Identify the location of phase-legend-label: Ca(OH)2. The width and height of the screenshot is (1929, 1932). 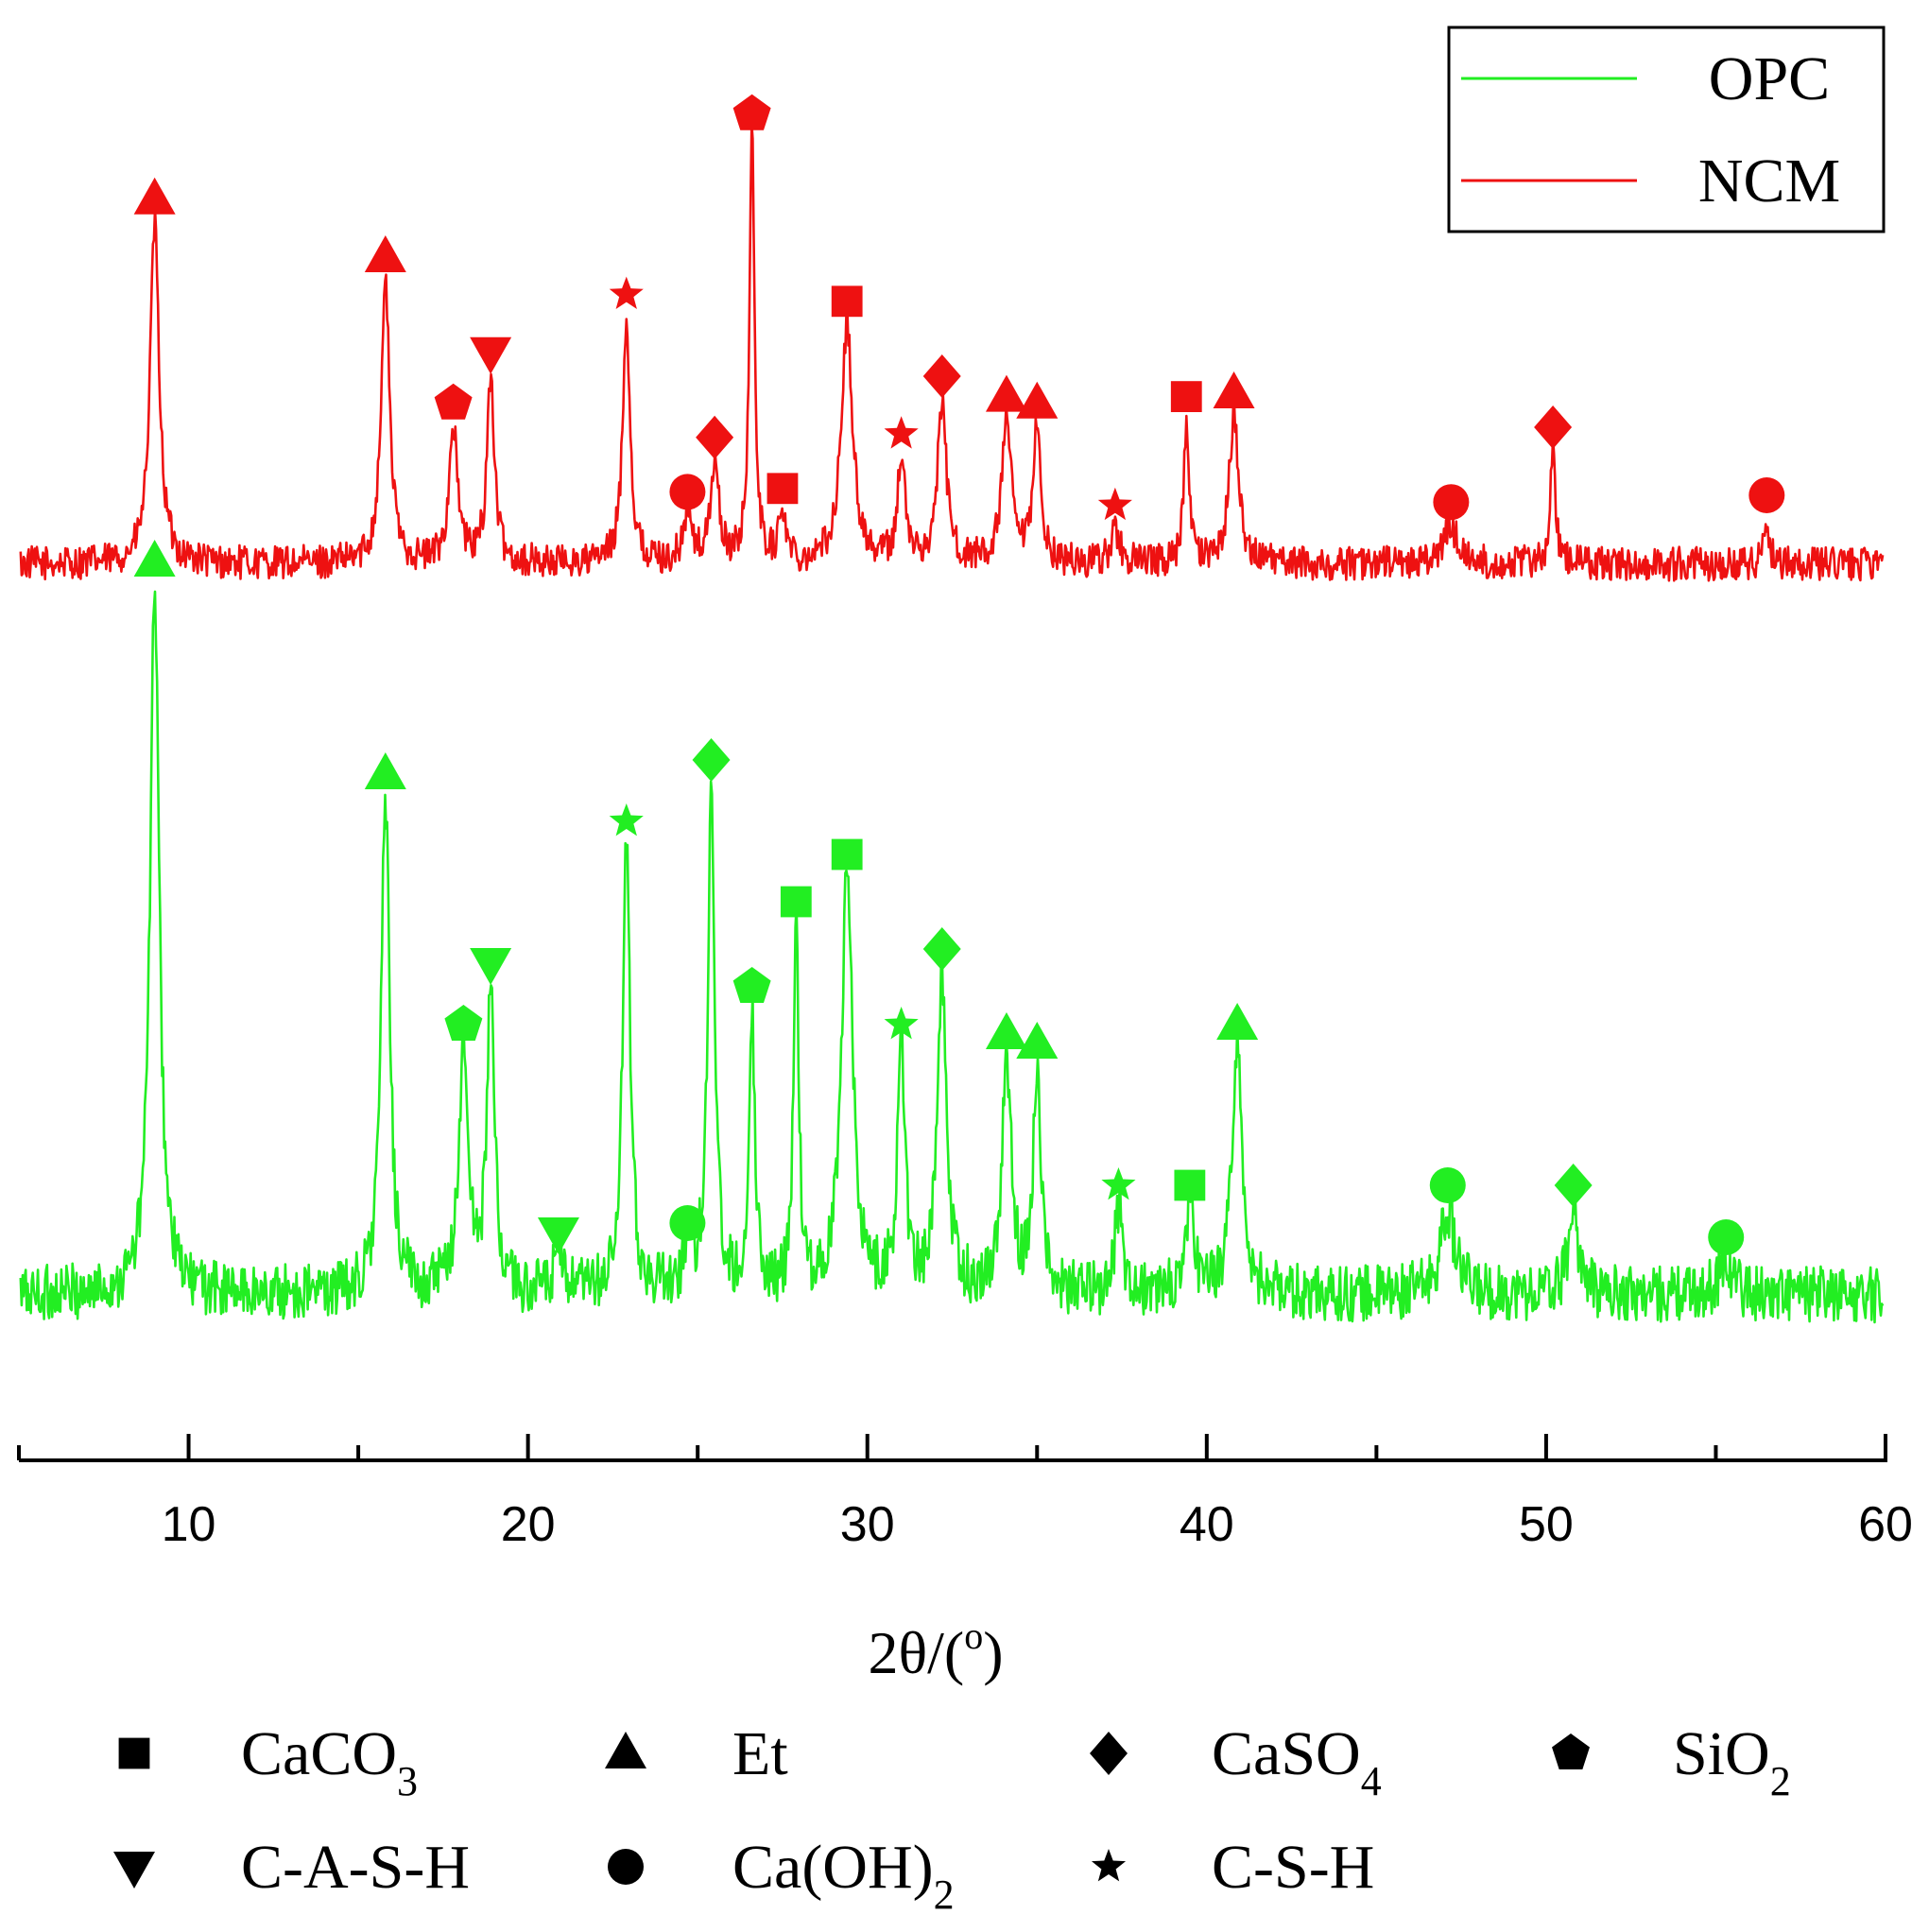
(844, 1875).